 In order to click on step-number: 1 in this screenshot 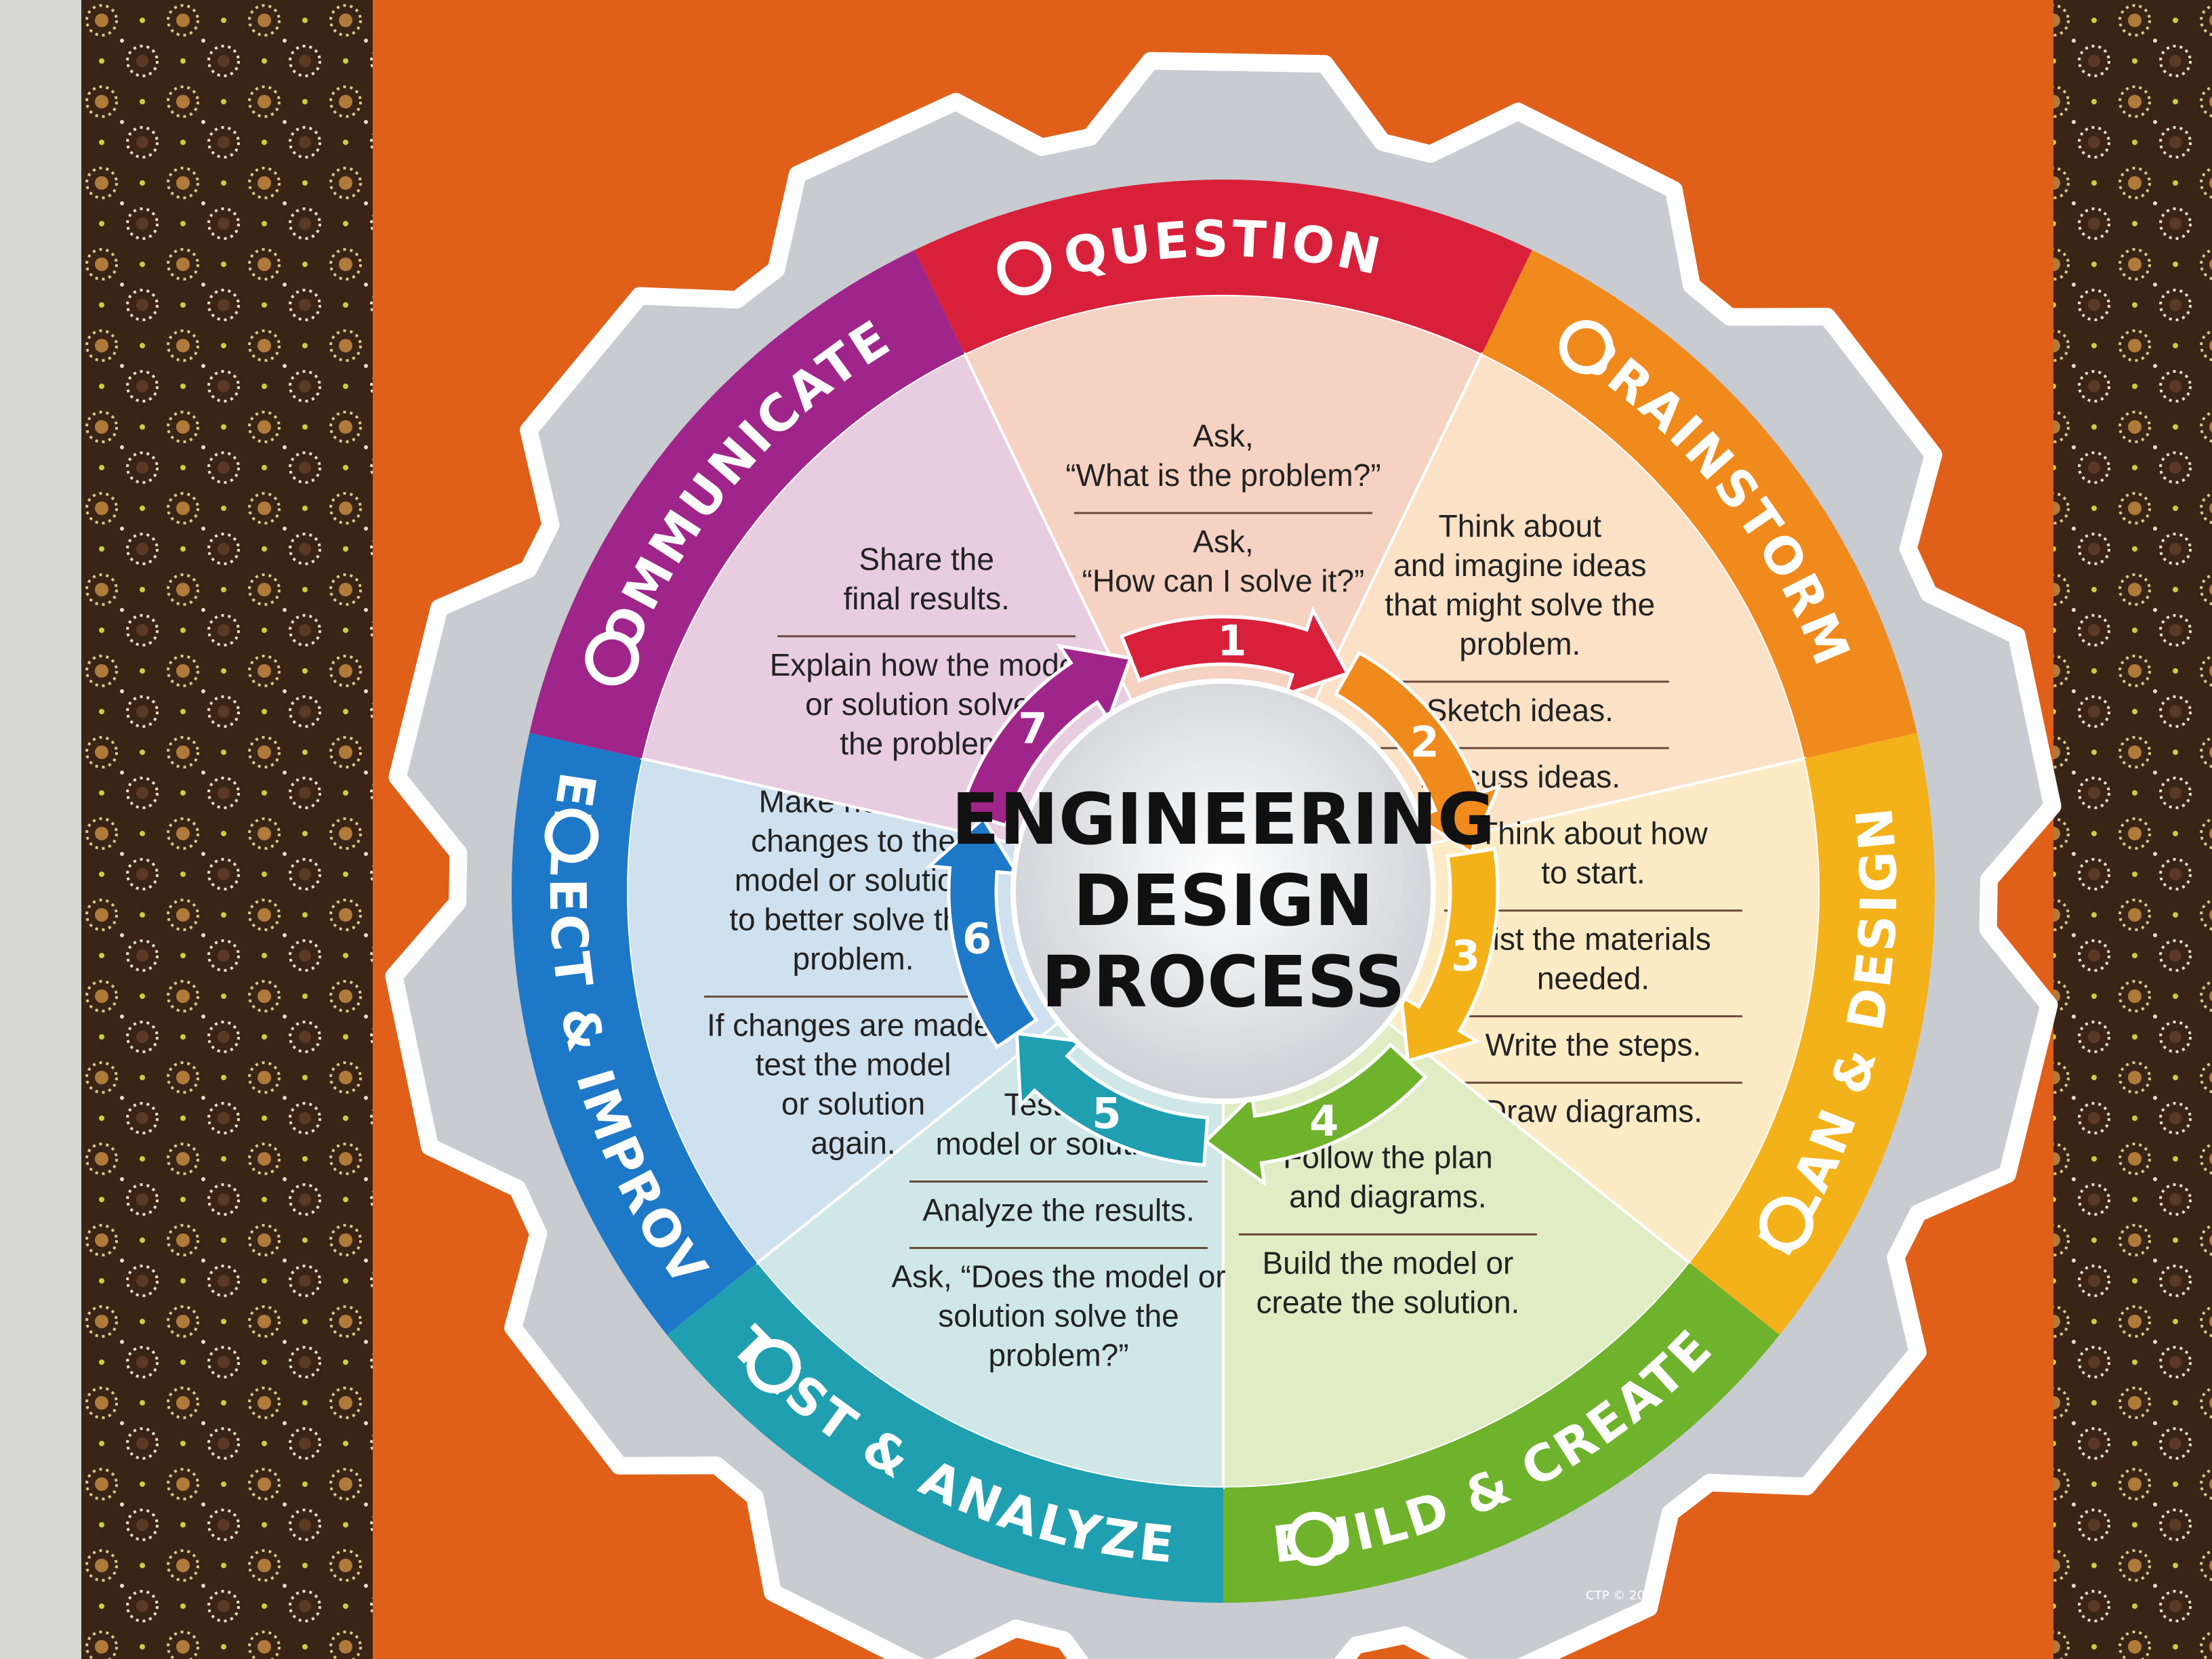, I will do `click(1231, 640)`.